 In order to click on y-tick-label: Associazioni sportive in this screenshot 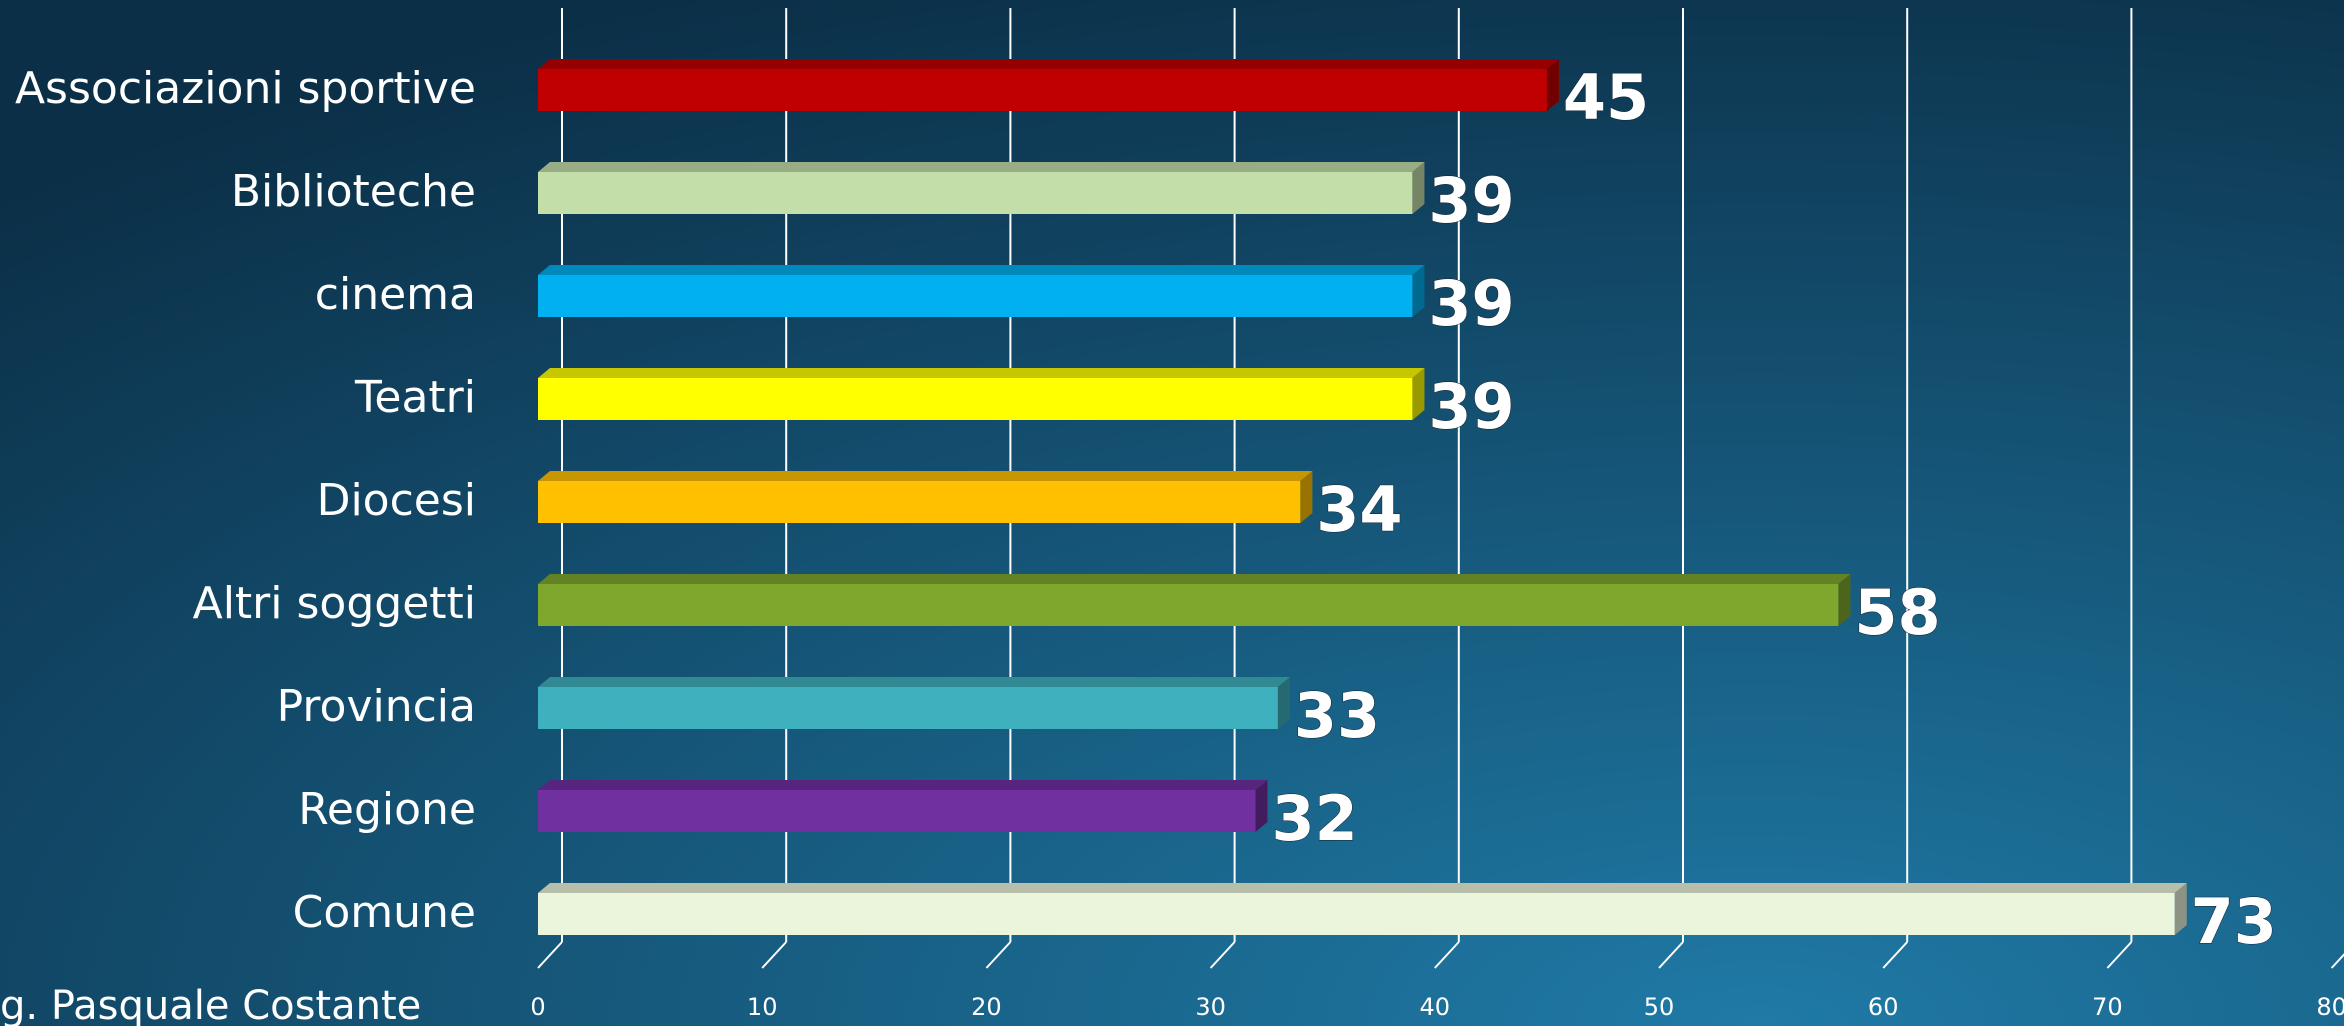, I will do `click(245, 88)`.